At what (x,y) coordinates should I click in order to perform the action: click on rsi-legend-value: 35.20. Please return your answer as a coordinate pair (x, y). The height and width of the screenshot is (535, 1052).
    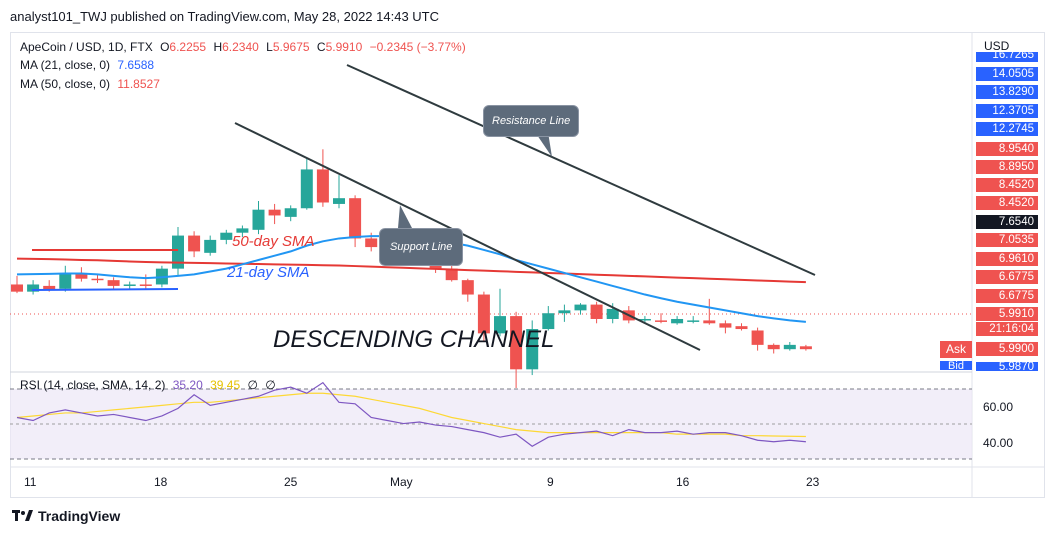
    Looking at the image, I should click on (187, 385).